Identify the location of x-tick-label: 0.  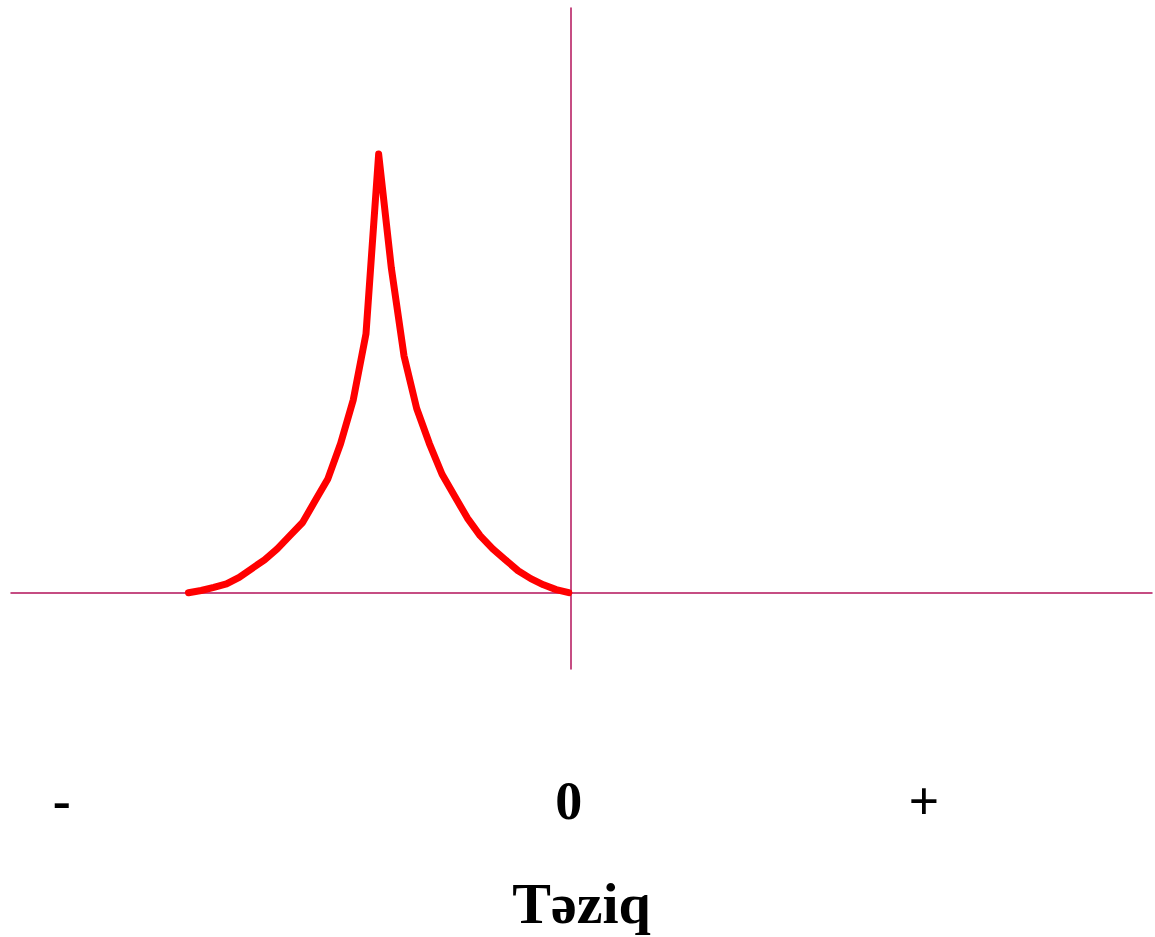
(569, 801).